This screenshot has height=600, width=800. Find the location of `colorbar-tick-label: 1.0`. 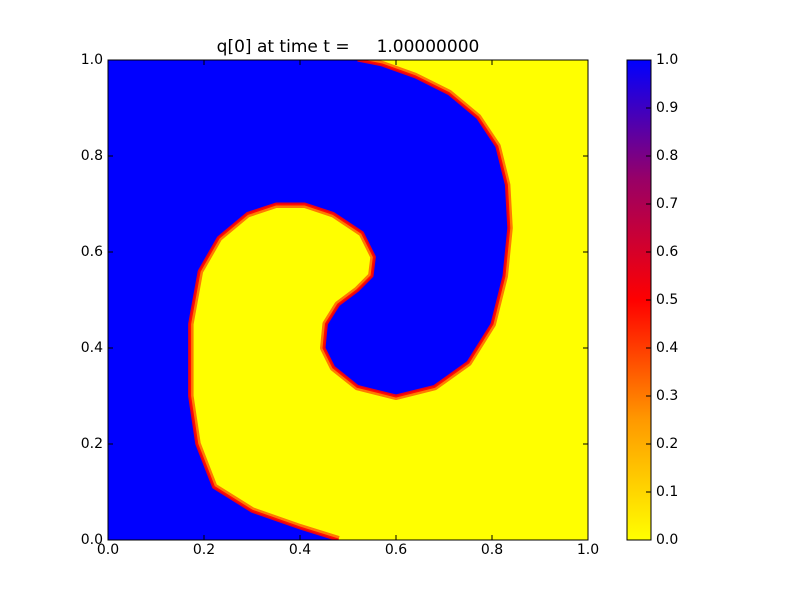

colorbar-tick-label: 1.0 is located at coordinates (667, 60).